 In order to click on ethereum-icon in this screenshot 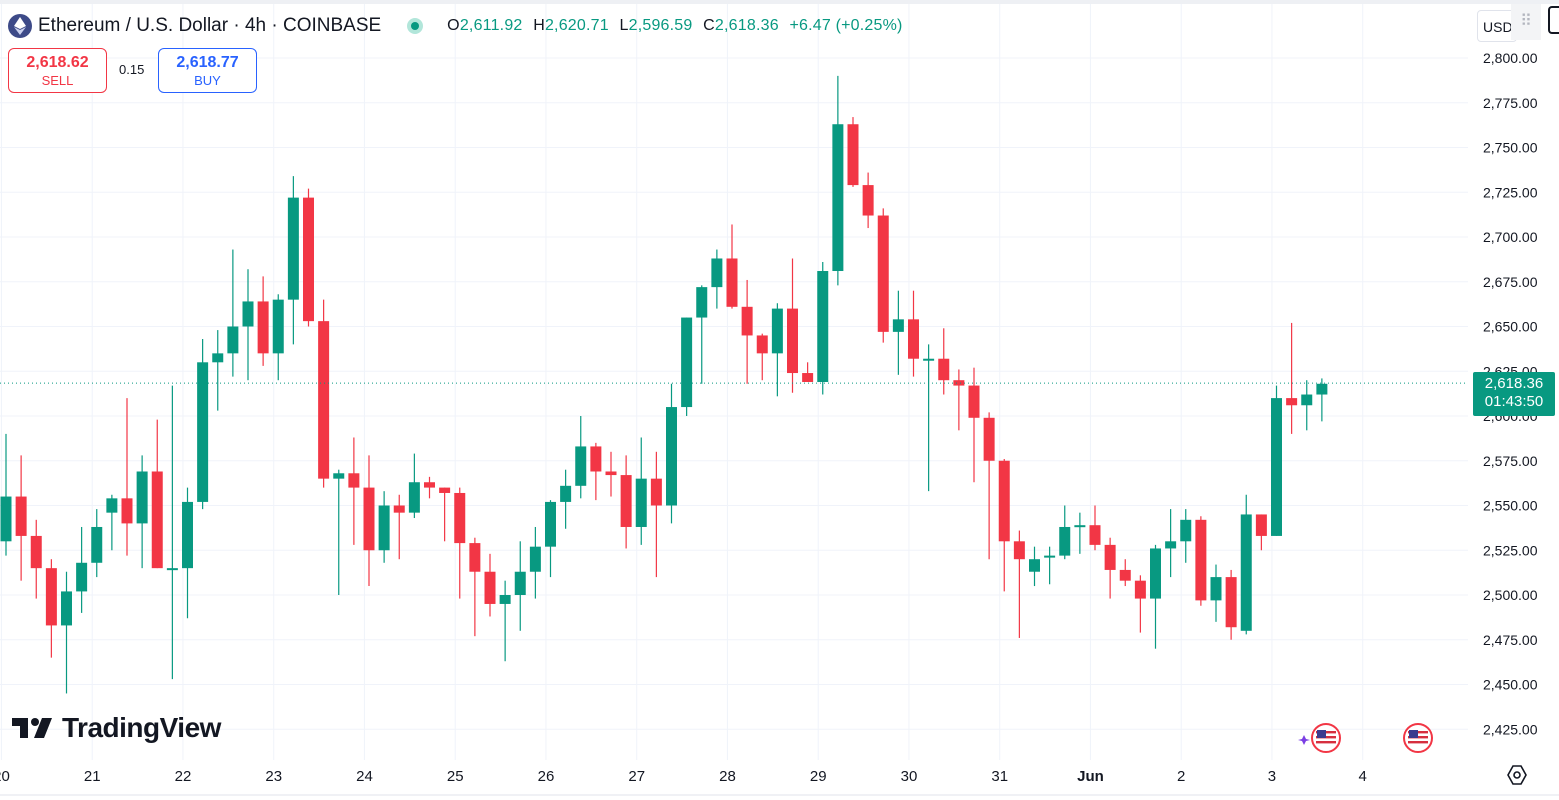, I will do `click(20, 26)`.